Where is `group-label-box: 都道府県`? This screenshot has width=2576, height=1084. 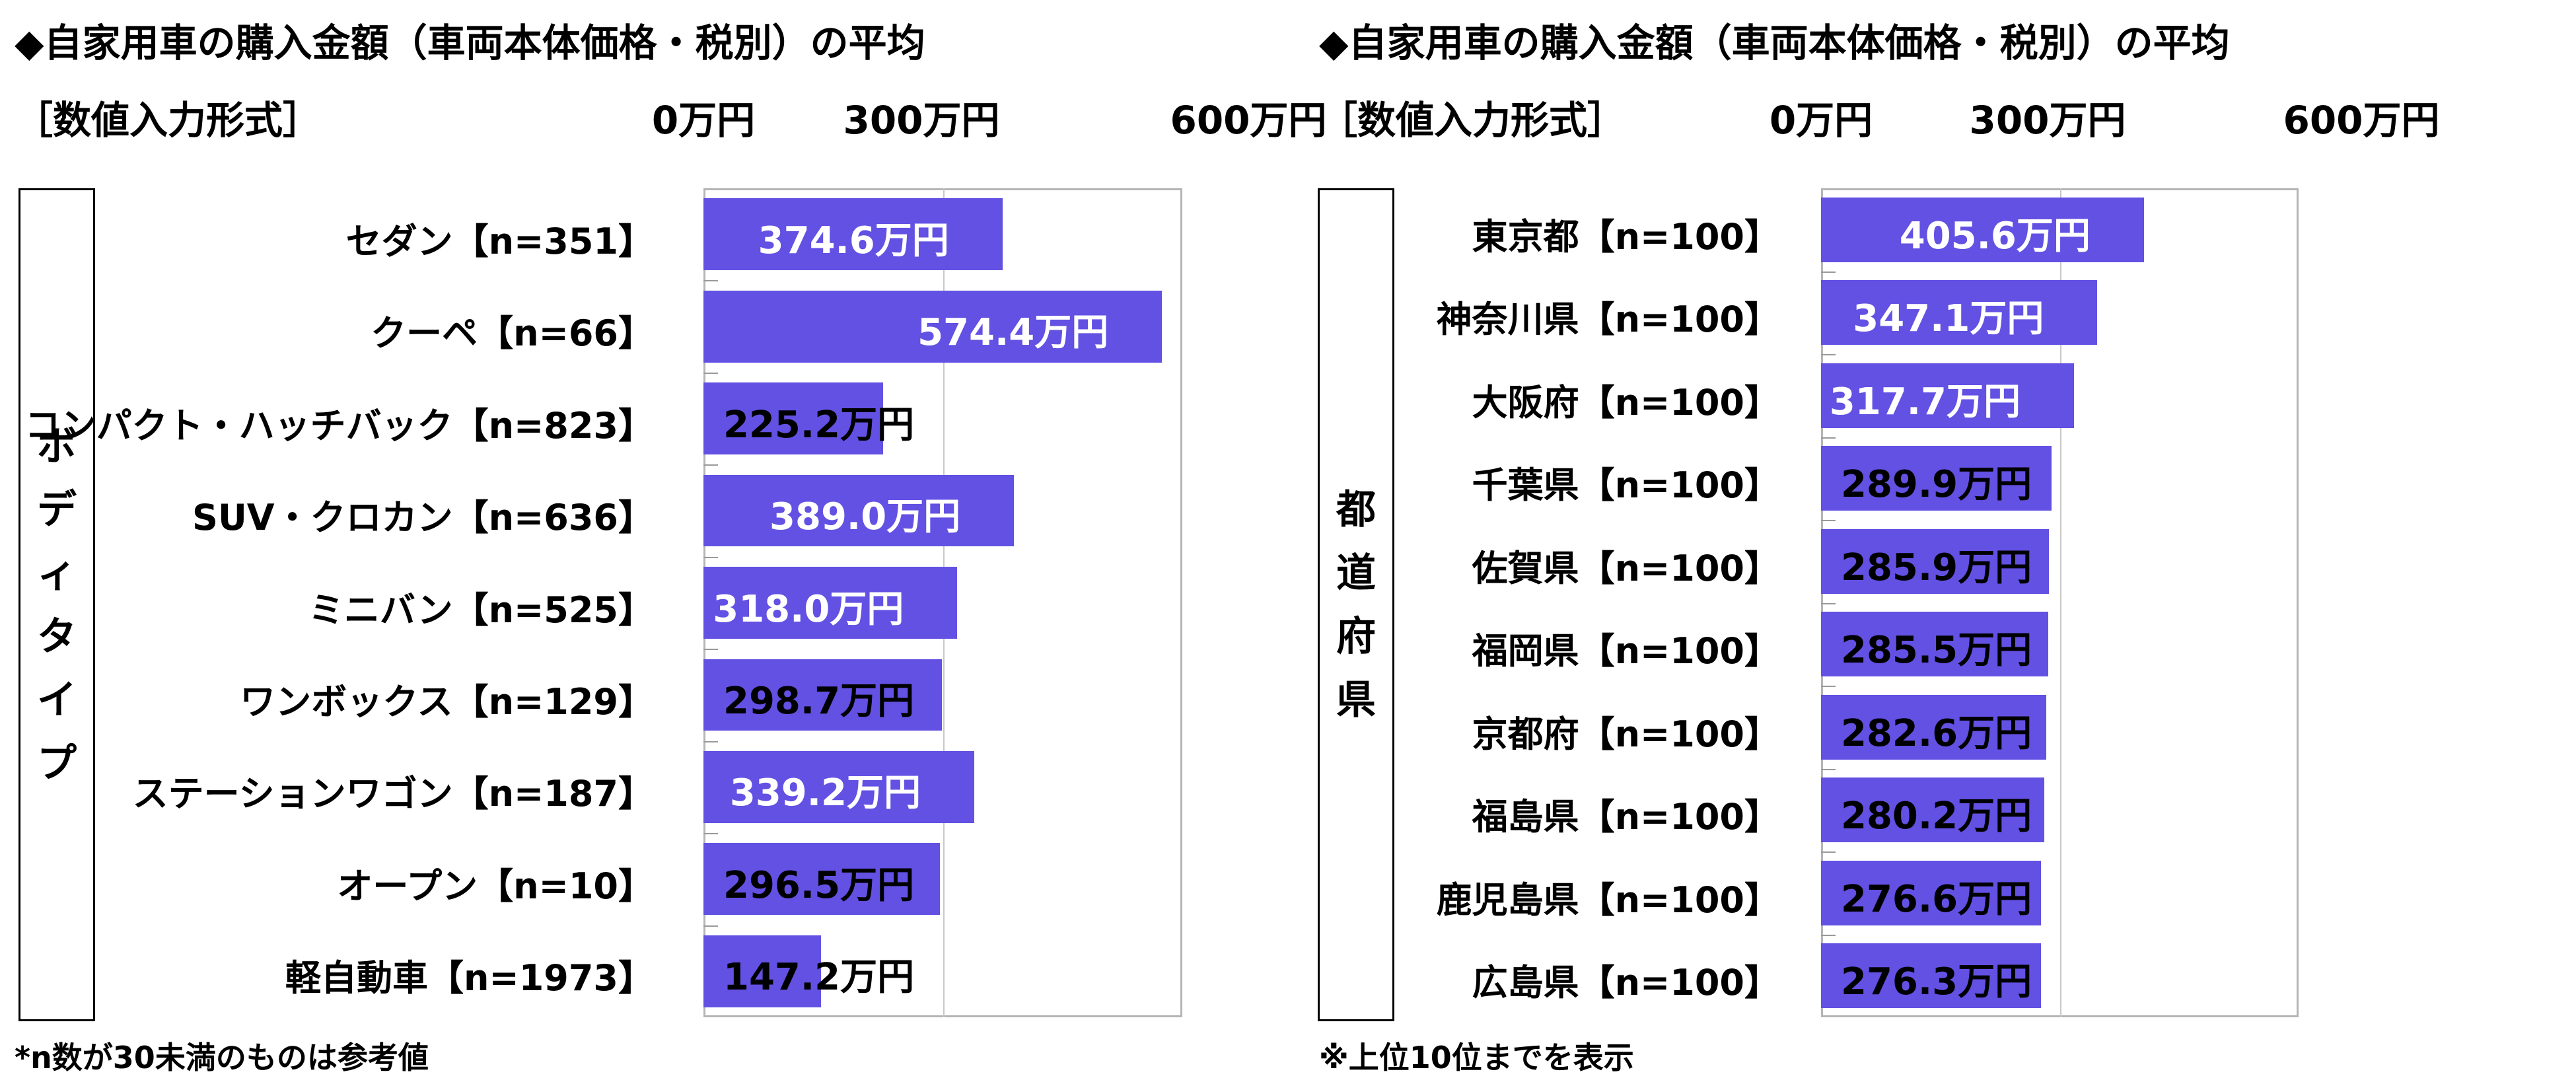 group-label-box: 都道府県 is located at coordinates (1356, 604).